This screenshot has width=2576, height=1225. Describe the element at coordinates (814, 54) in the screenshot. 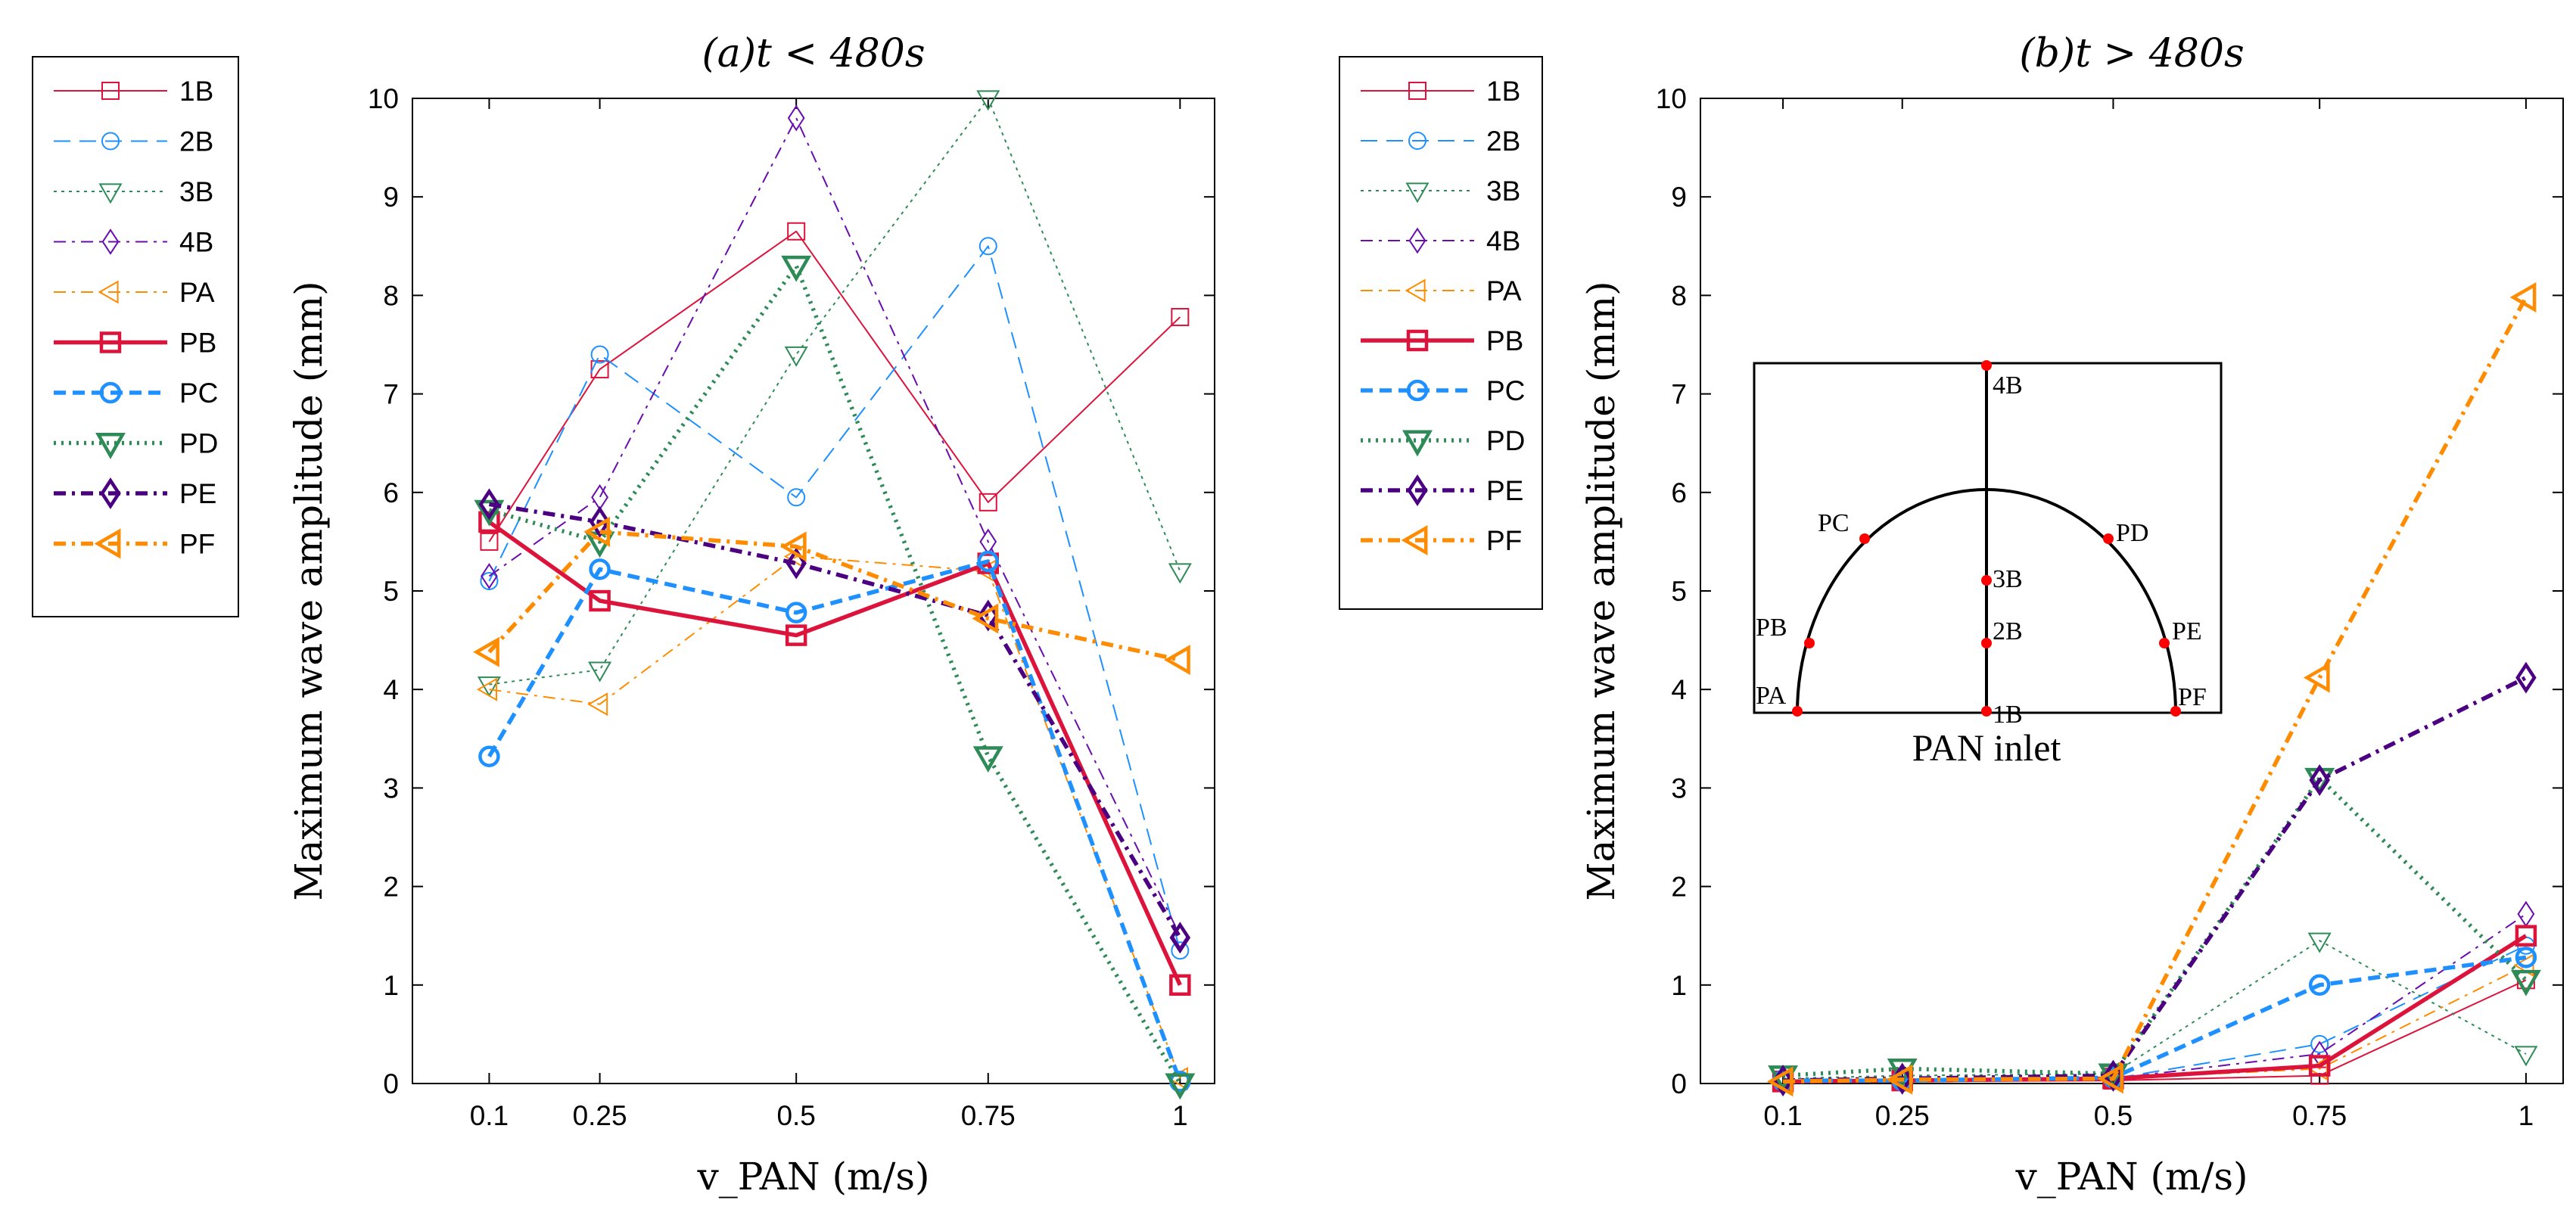

I see `chart-title: (a)t < 480s` at that location.